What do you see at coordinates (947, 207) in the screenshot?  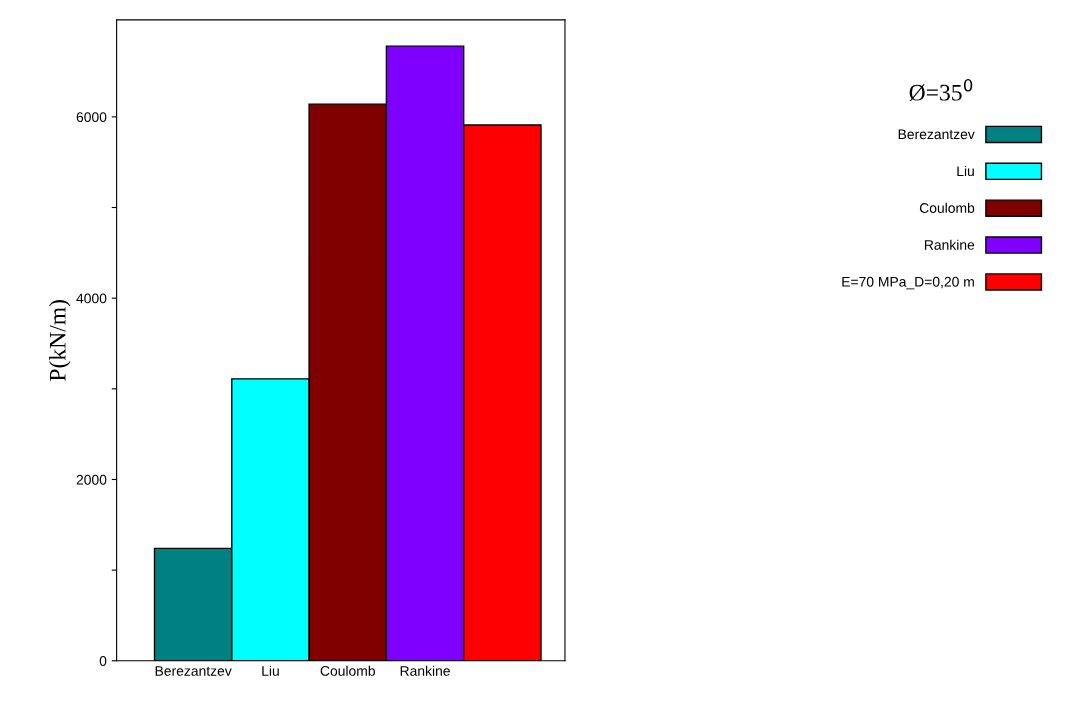 I see `legend-label: Coulomb` at bounding box center [947, 207].